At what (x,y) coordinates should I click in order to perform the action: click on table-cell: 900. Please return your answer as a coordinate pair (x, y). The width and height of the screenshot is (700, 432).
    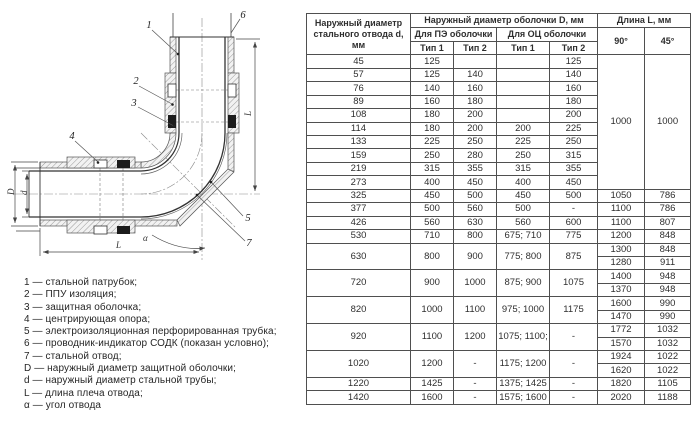
    Looking at the image, I should click on (432, 283).